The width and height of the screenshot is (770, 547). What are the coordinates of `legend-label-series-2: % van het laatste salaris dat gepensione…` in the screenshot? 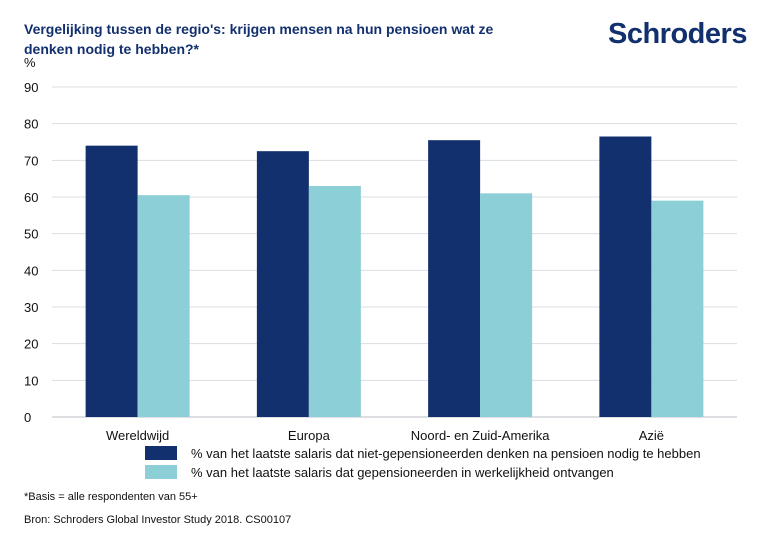 It's located at (402, 472).